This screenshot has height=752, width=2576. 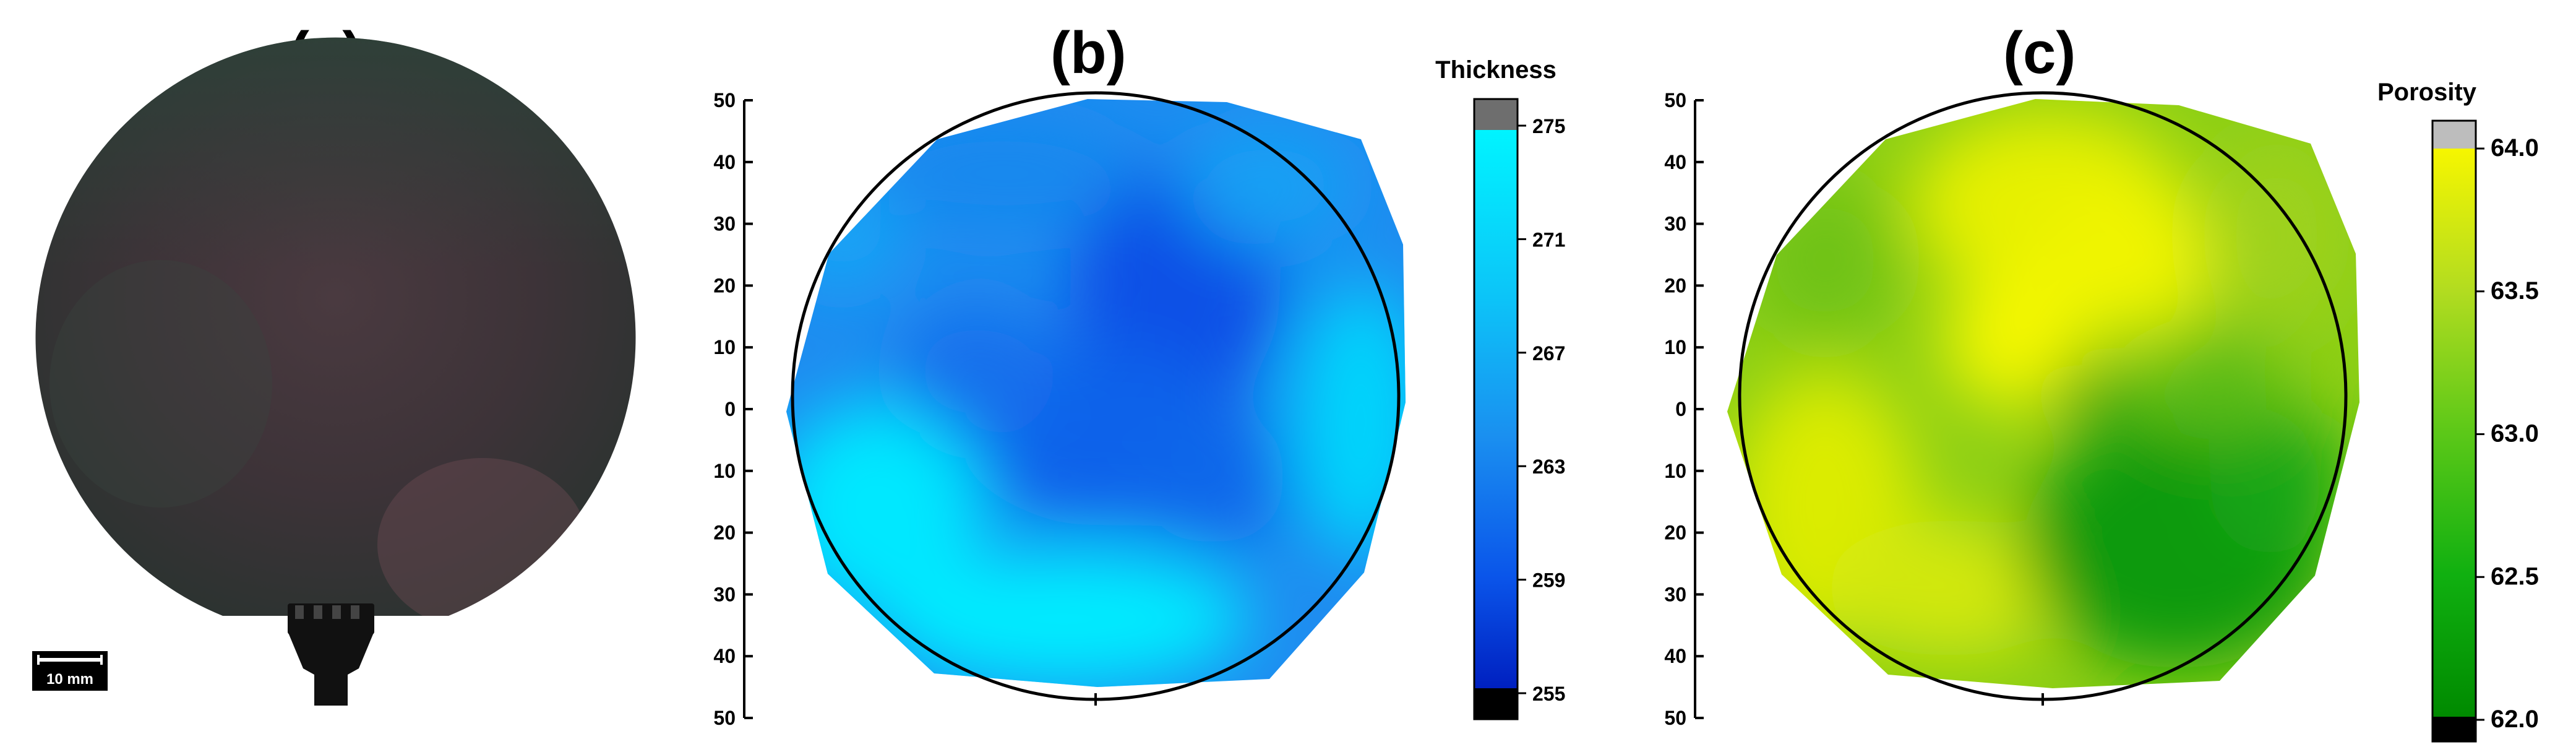 I want to click on y-axis-b-tick-label-10: 50, so click(x=724, y=718).